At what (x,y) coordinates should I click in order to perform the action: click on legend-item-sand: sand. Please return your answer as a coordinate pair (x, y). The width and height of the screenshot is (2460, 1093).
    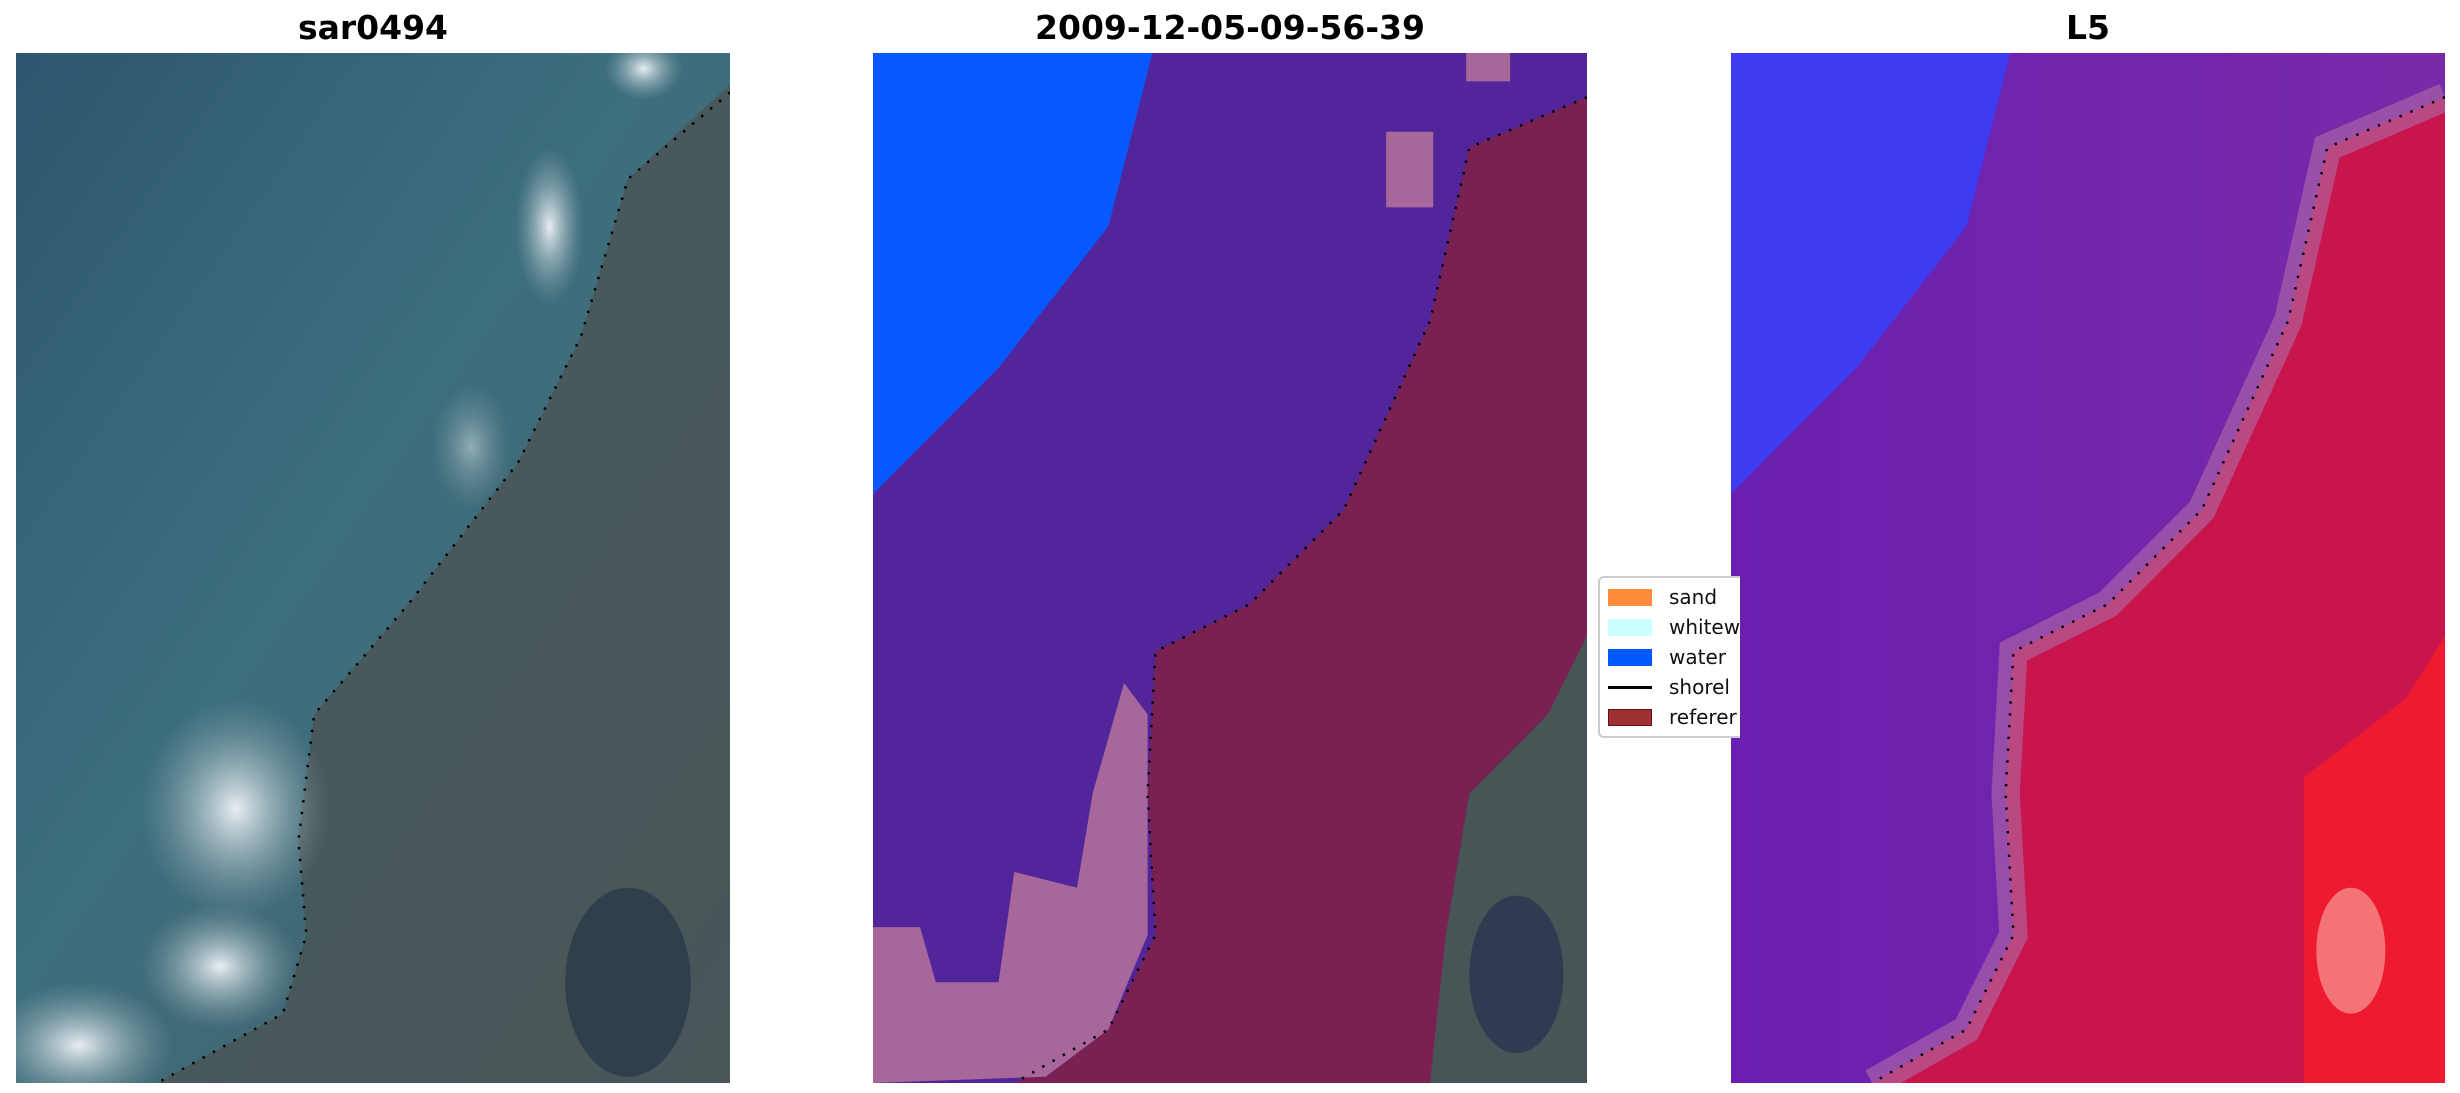
    Looking at the image, I should click on (1662, 597).